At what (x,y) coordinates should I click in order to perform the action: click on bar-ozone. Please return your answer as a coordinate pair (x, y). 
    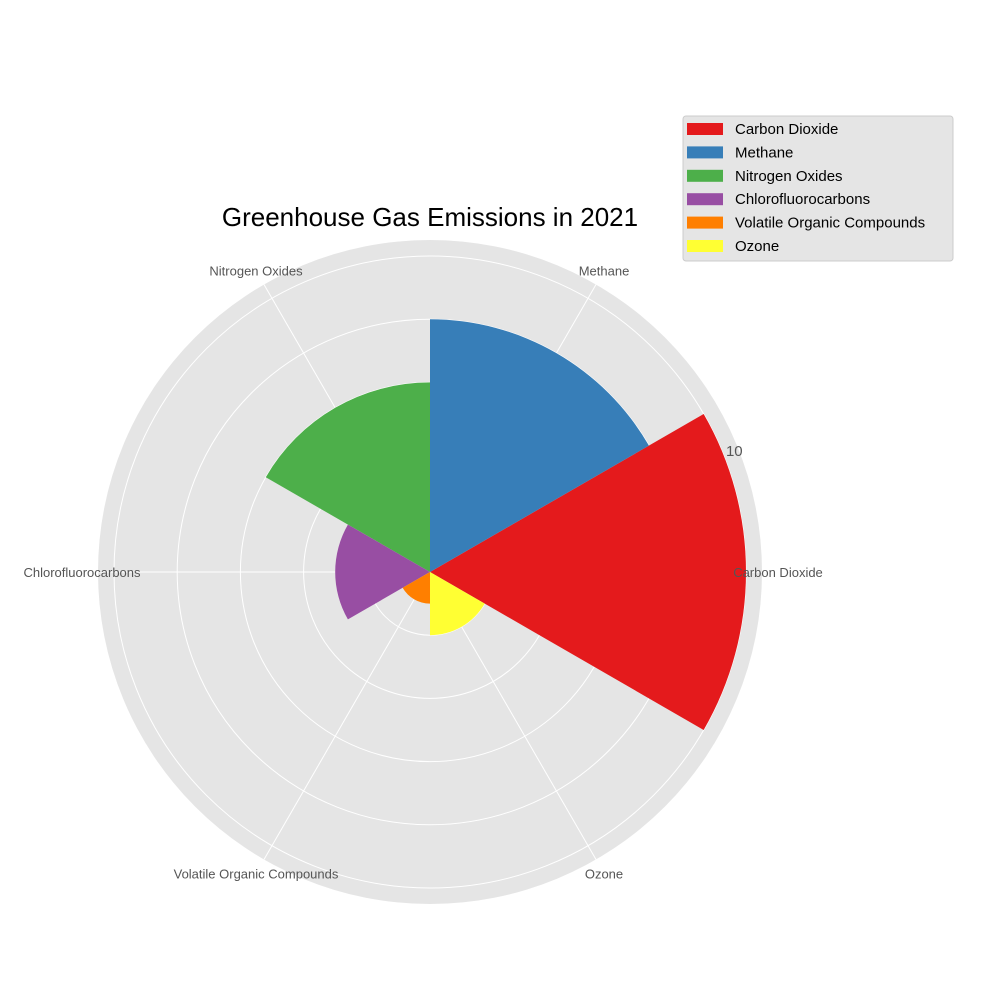
    Looking at the image, I should click on (457, 604).